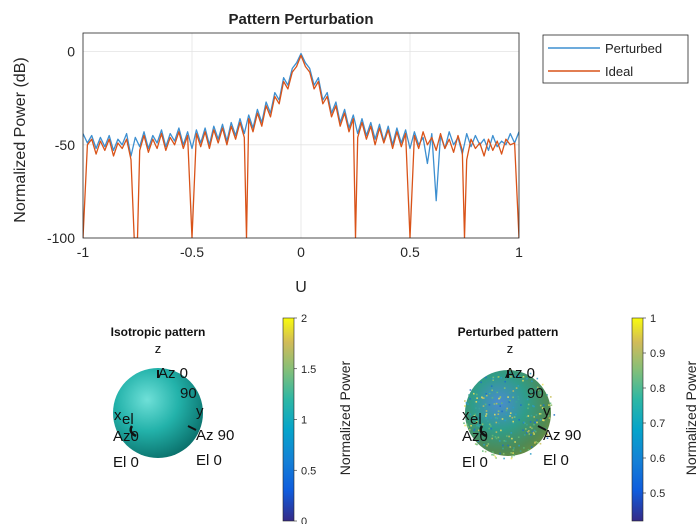 The height and width of the screenshot is (524, 699). Describe the element at coordinates (542, 428) in the screenshot. I see `perturbed-y-axis` at that location.